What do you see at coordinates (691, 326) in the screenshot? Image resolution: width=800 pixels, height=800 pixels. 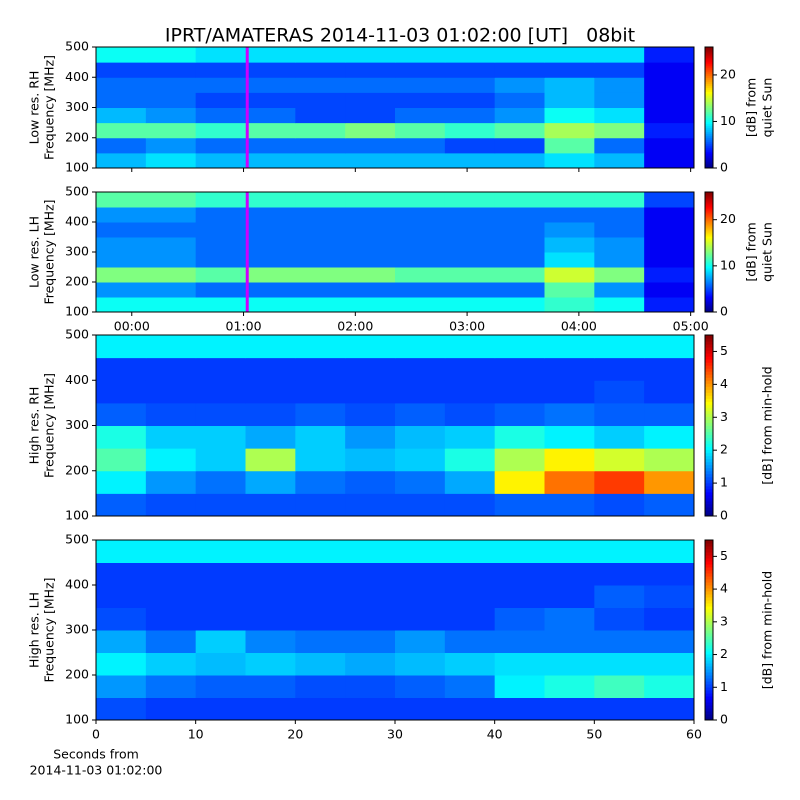 I see `x-tick-label: 05:00` at bounding box center [691, 326].